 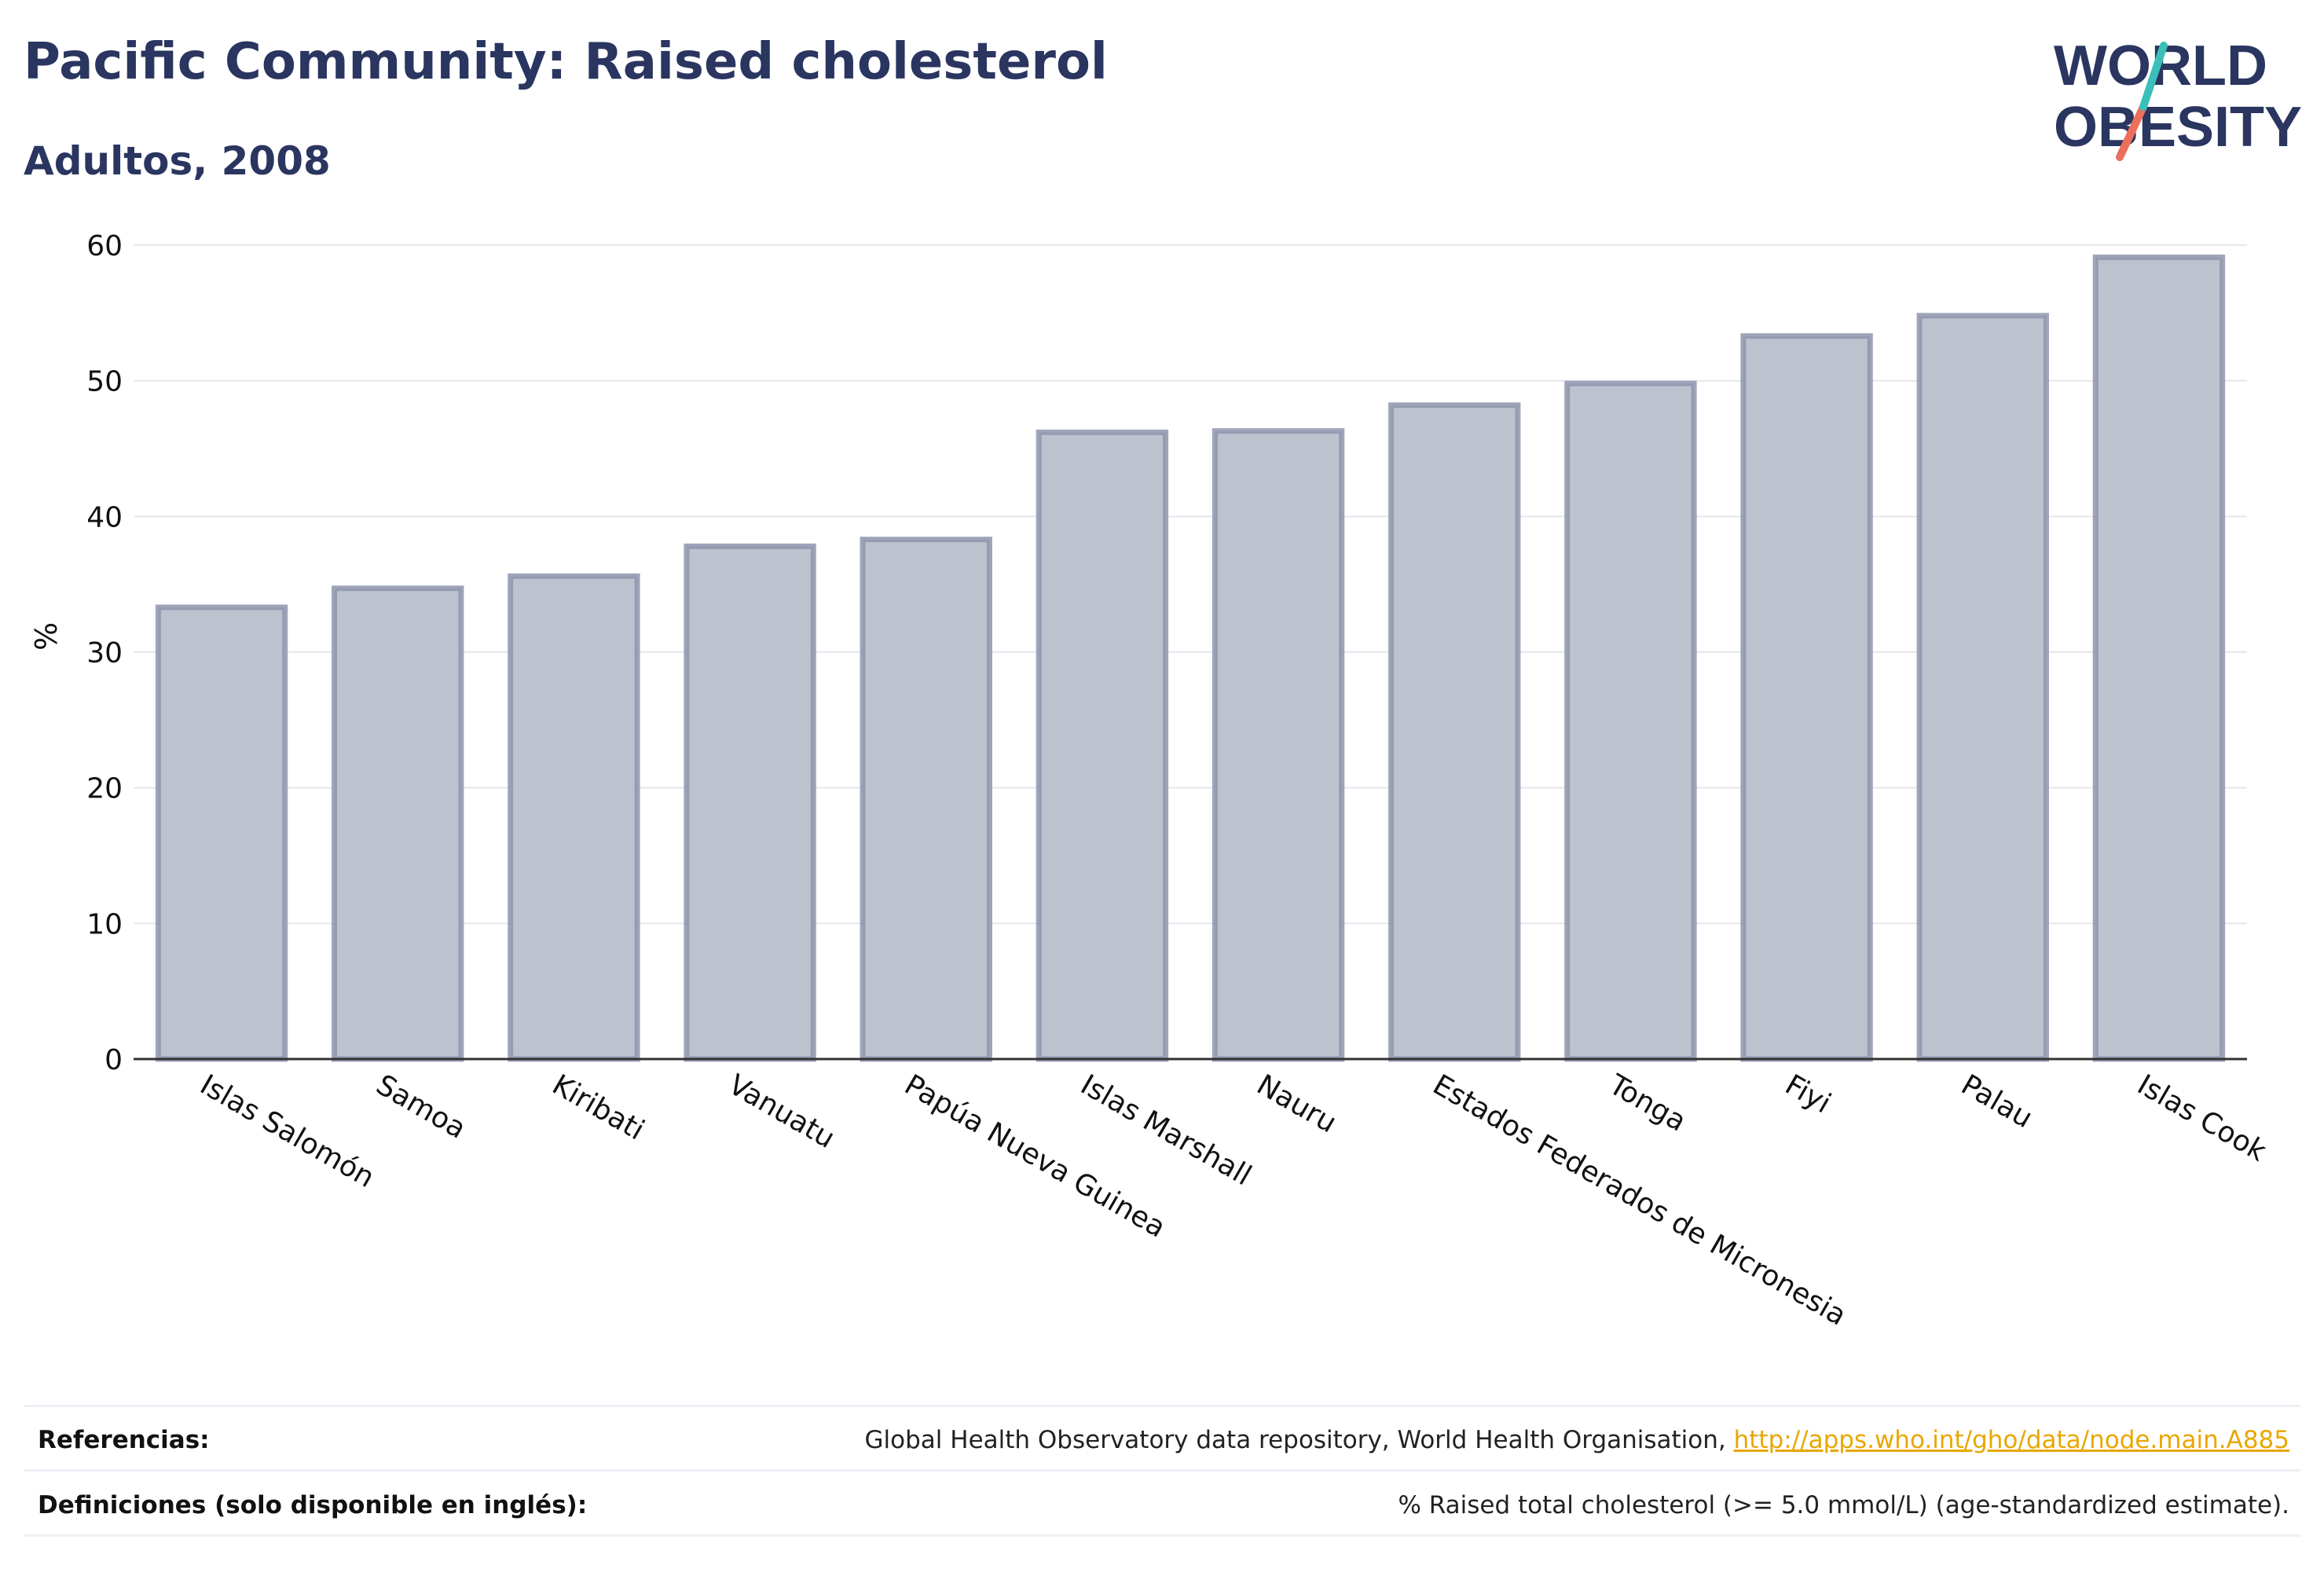 What do you see at coordinates (2178, 127) in the screenshot?
I see `logo-line-2: OBESITY` at bounding box center [2178, 127].